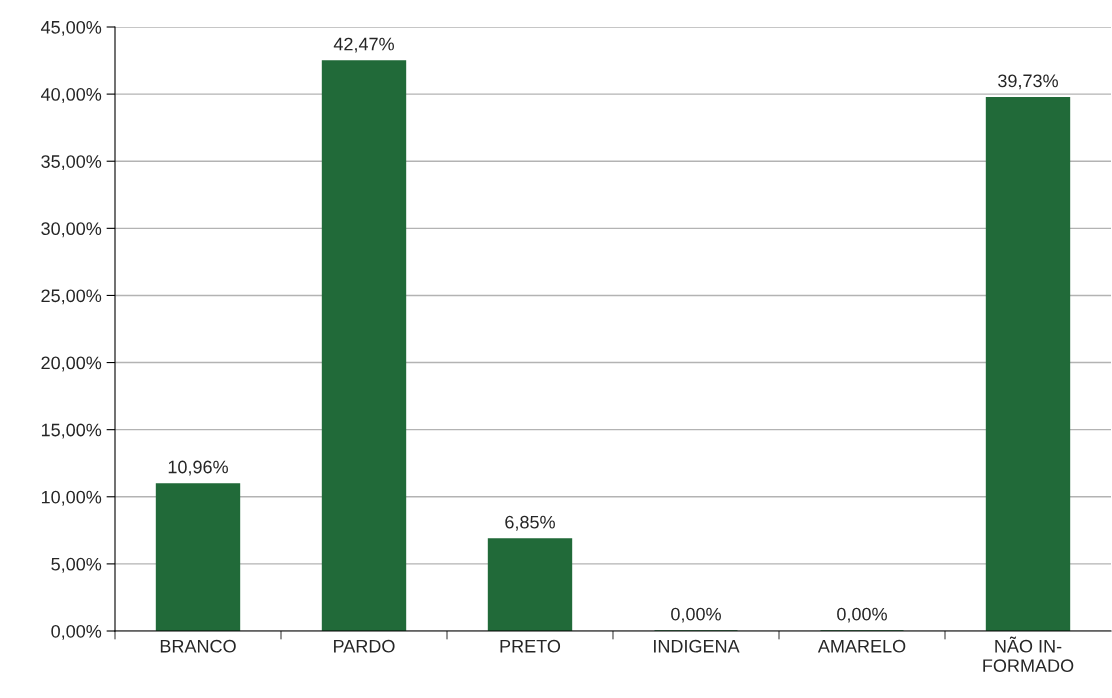 This screenshot has width=1112, height=698. I want to click on data-label: 10,96%, so click(198, 468).